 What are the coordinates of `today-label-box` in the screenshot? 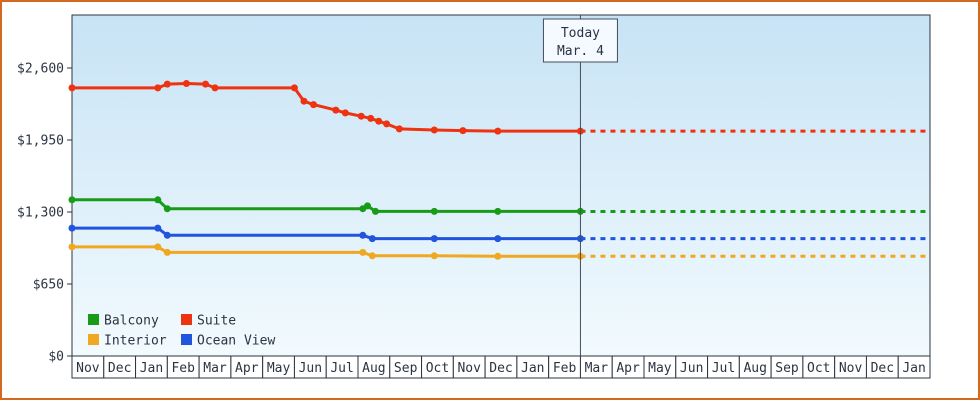 It's located at (580, 40).